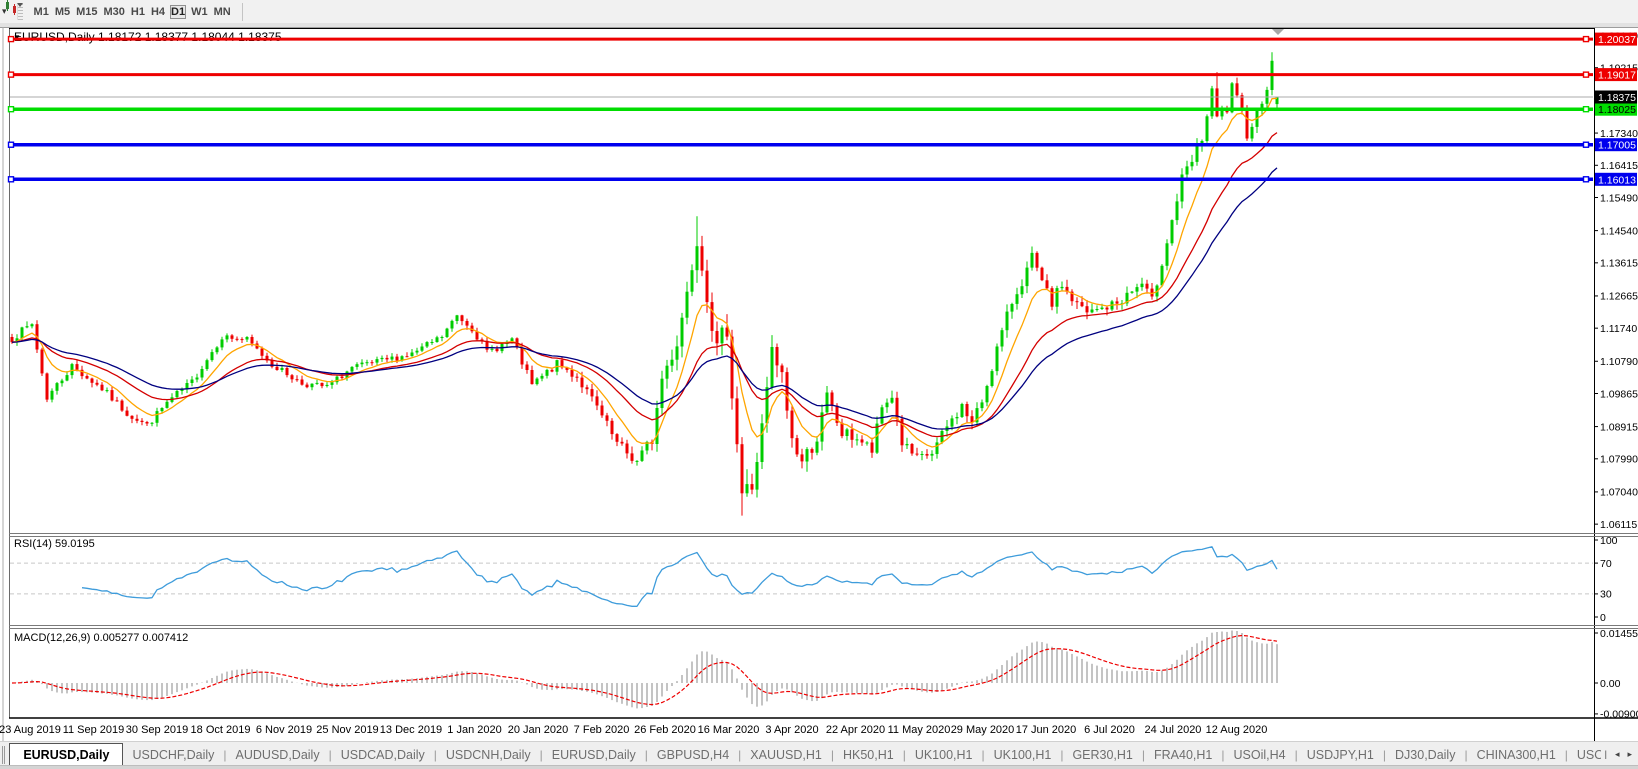  I want to click on tab-USDCAD-Daily: USDCAD,Daily, so click(382, 755).